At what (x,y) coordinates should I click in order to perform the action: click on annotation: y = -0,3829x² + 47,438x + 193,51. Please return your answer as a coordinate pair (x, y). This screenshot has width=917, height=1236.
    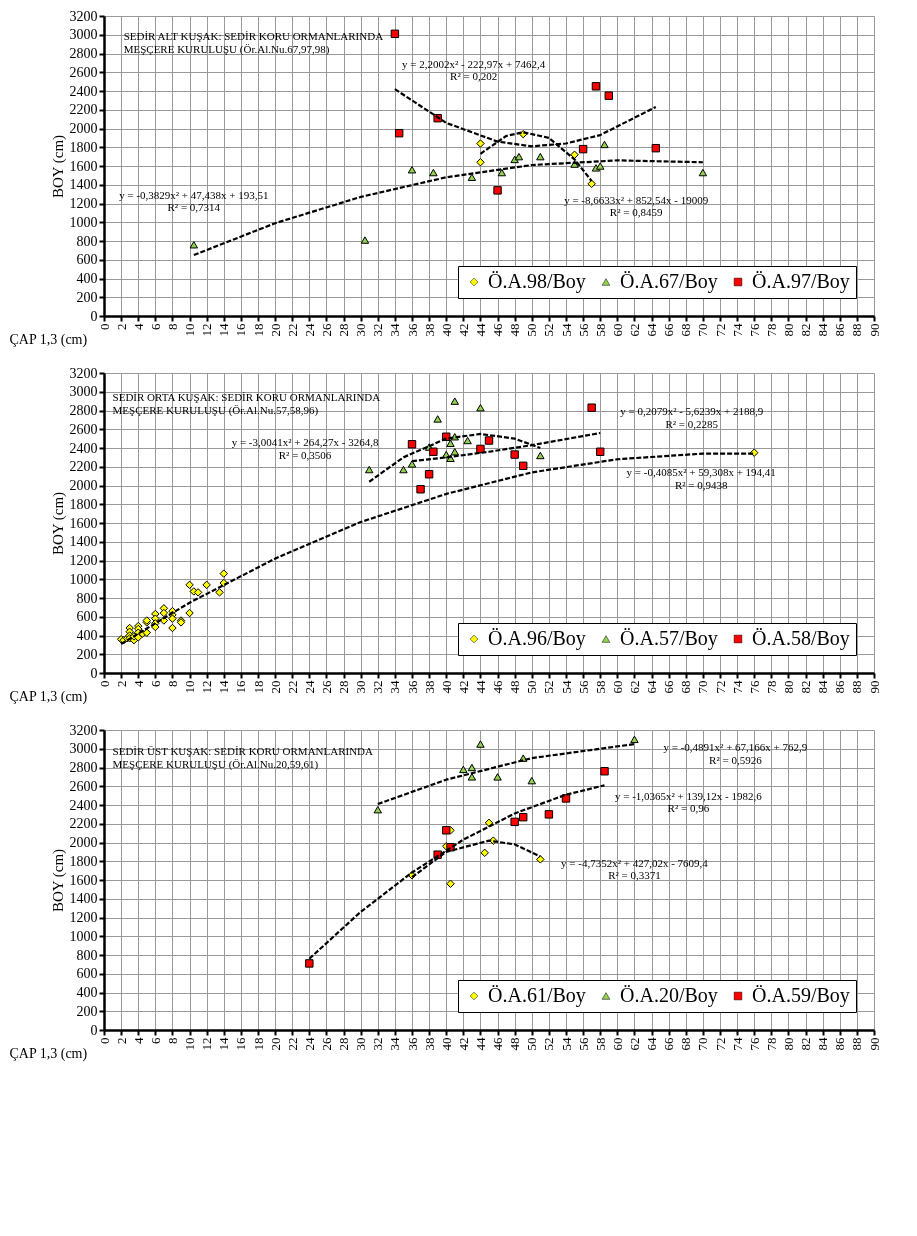
    Looking at the image, I should click on (194, 194).